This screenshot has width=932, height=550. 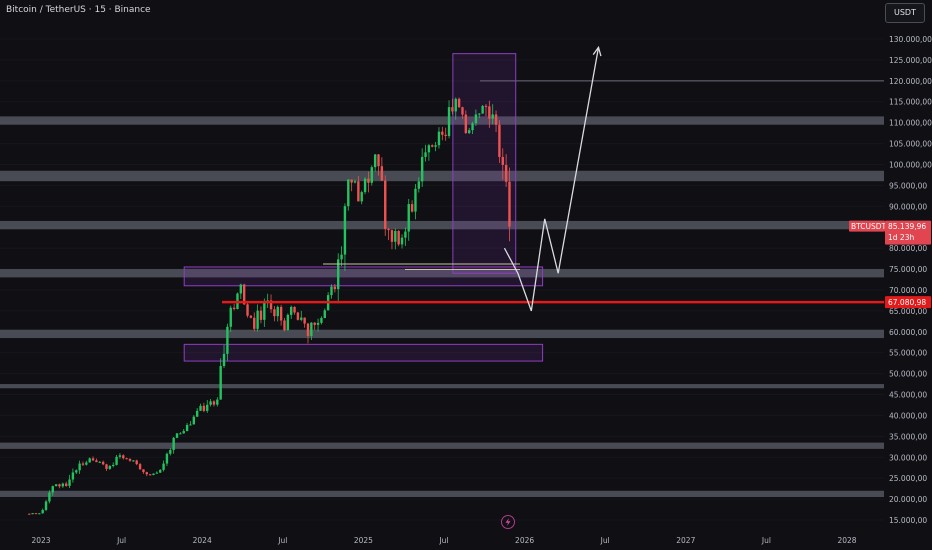 I want to click on y-tick-label: 110.000,00, so click(x=910, y=123).